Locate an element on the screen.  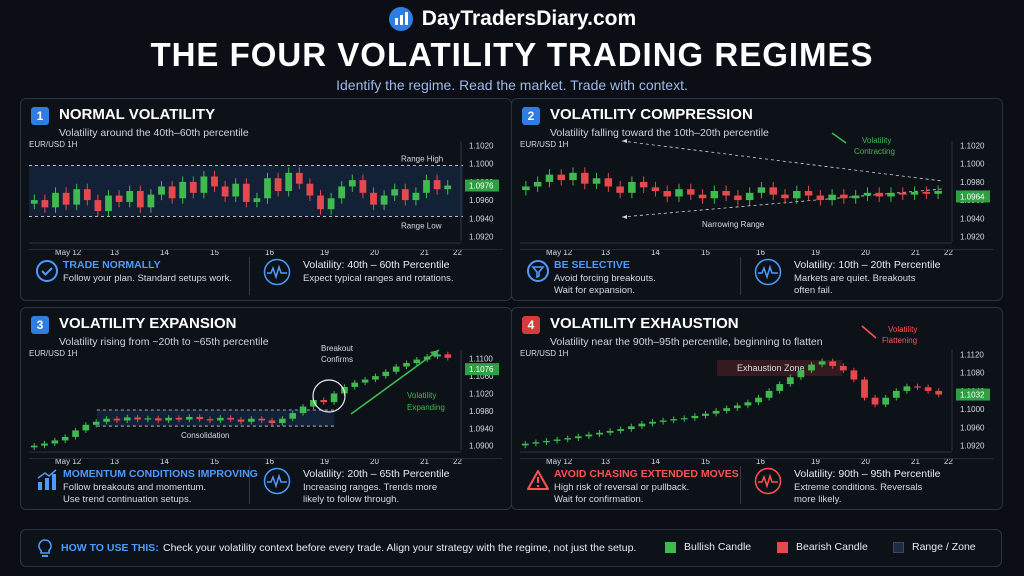
y-tick-label: 1.1120 is located at coordinates (972, 355).